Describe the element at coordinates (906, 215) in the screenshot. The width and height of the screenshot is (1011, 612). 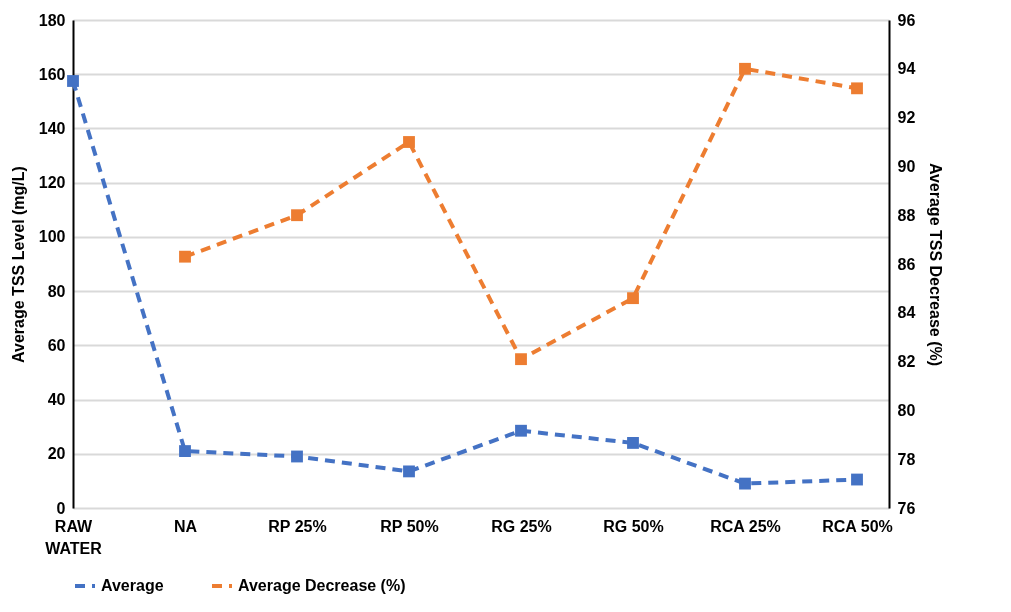
I see `y2-tick-label: 88` at that location.